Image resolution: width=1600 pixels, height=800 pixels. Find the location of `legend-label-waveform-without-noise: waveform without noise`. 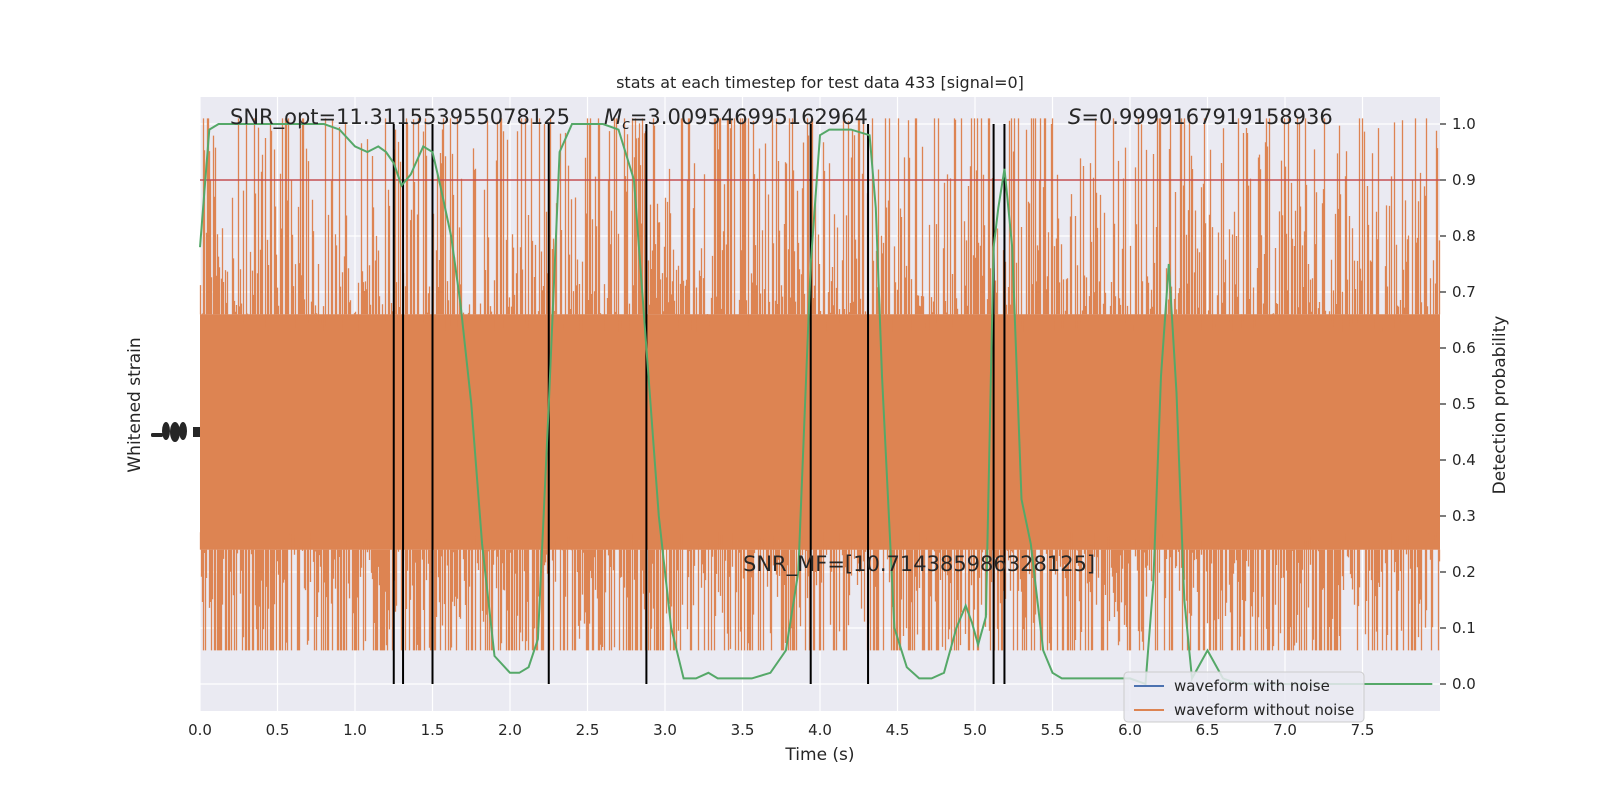

legend-label-waveform-without-noise: waveform without noise is located at coordinates (1264, 710).